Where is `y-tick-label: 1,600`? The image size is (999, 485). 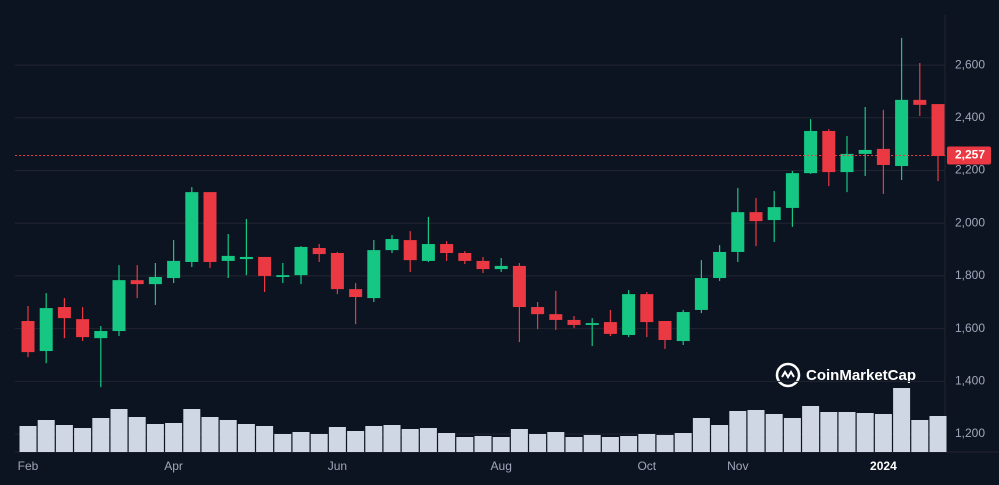
y-tick-label: 1,600 is located at coordinates (970, 328).